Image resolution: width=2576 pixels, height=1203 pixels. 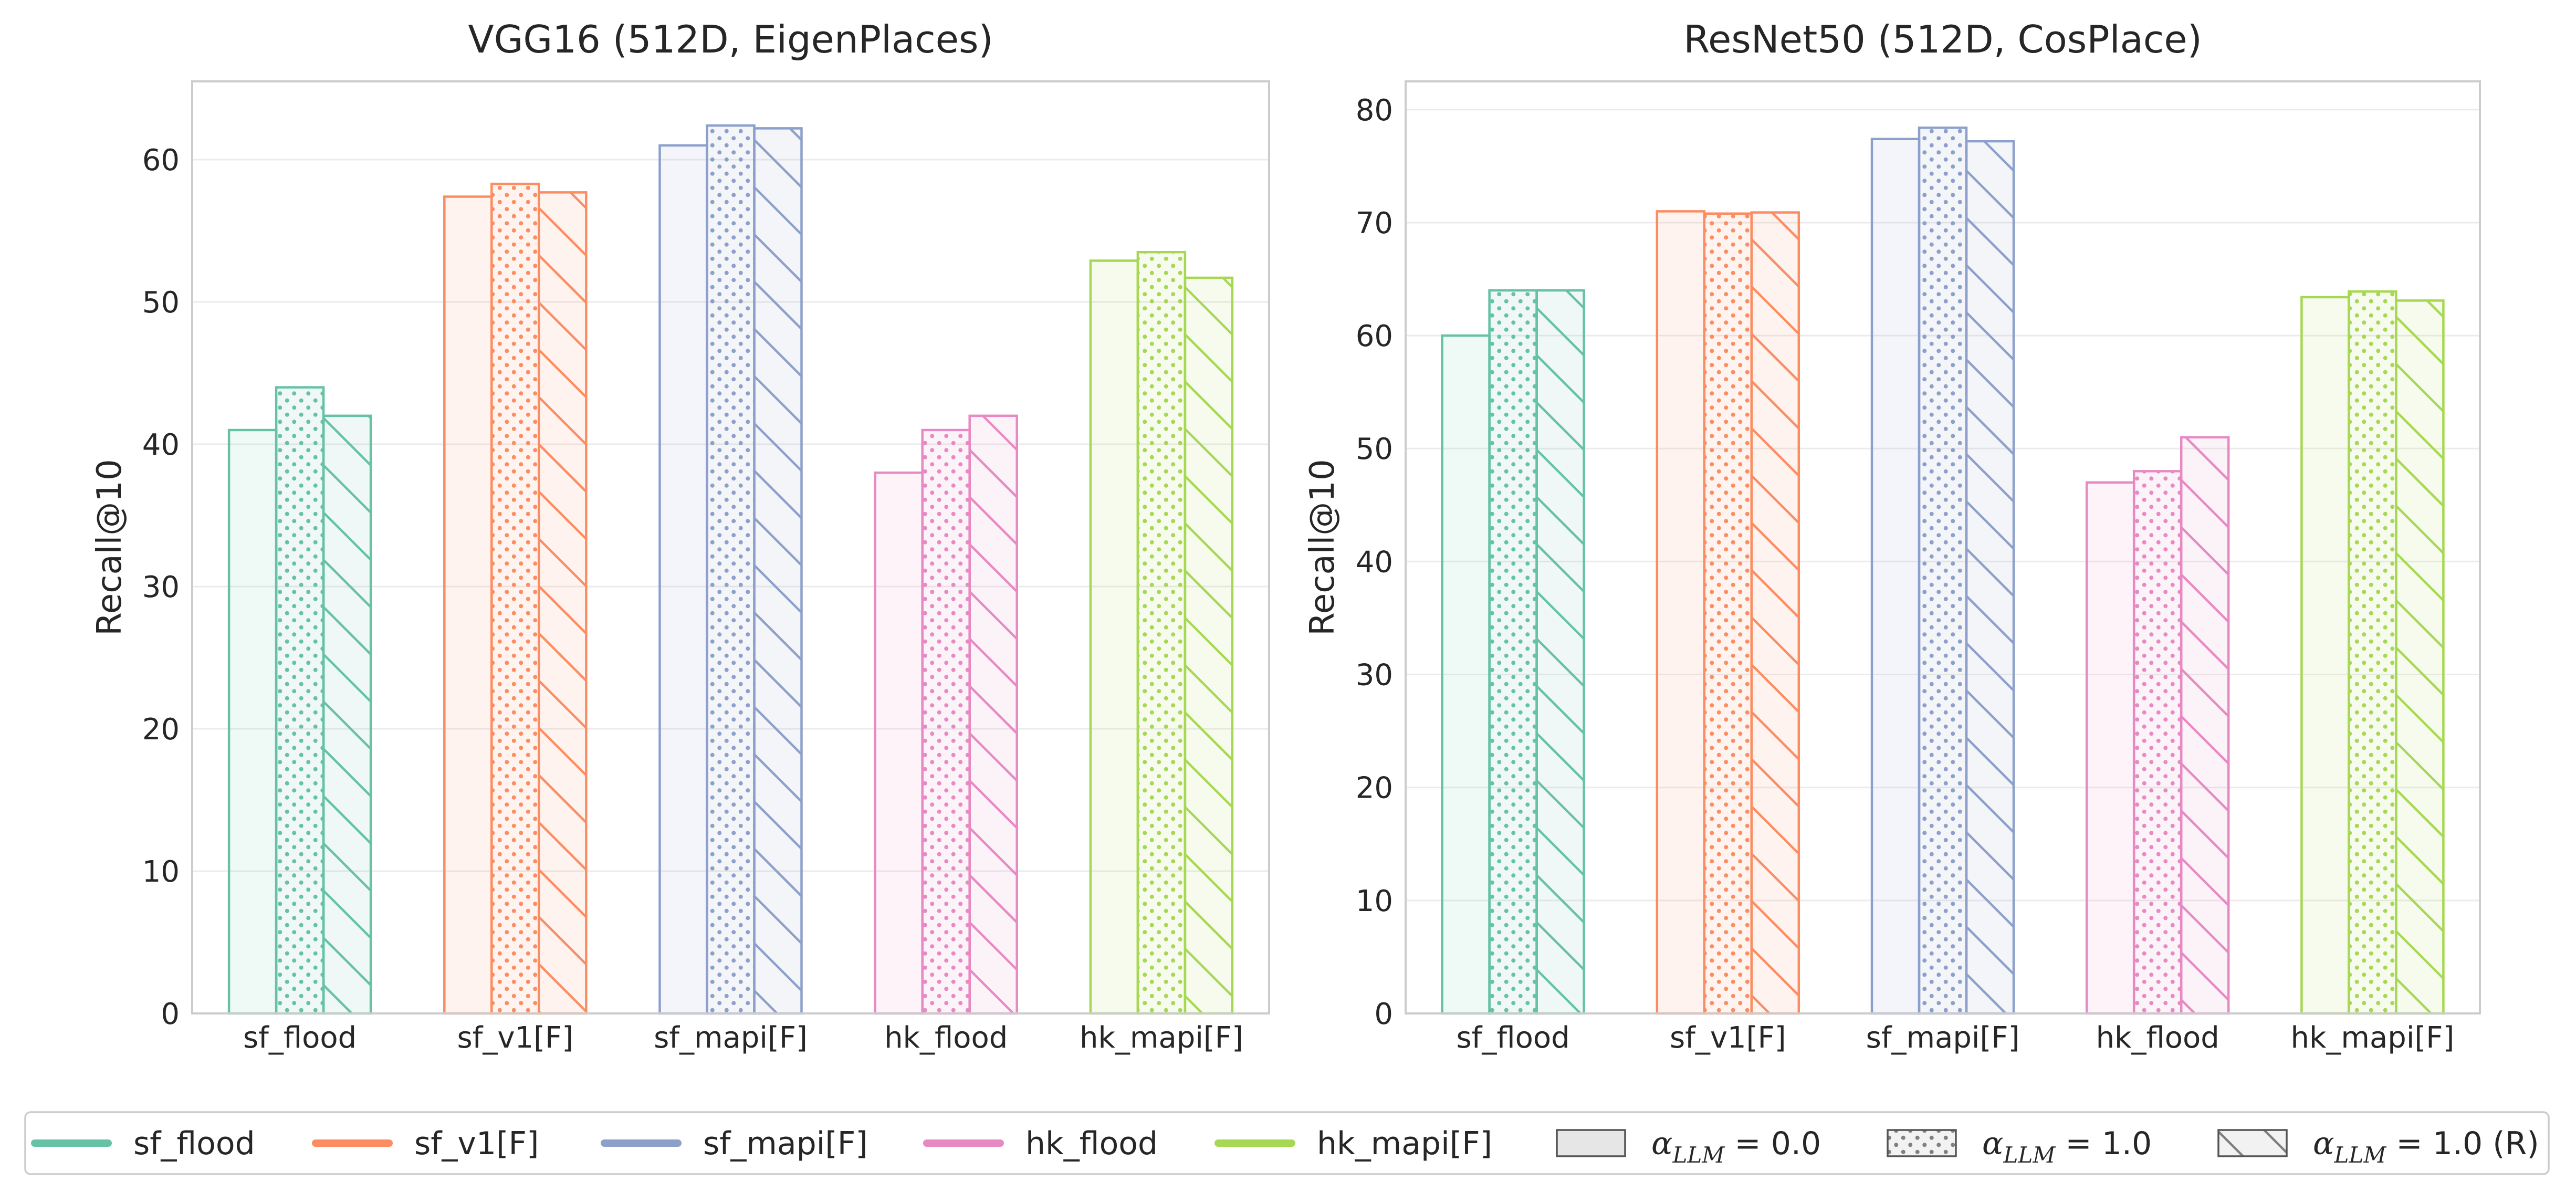 What do you see at coordinates (731, 39) in the screenshot?
I see `chart-title: VGG16 (512D, EigenPlaces)` at bounding box center [731, 39].